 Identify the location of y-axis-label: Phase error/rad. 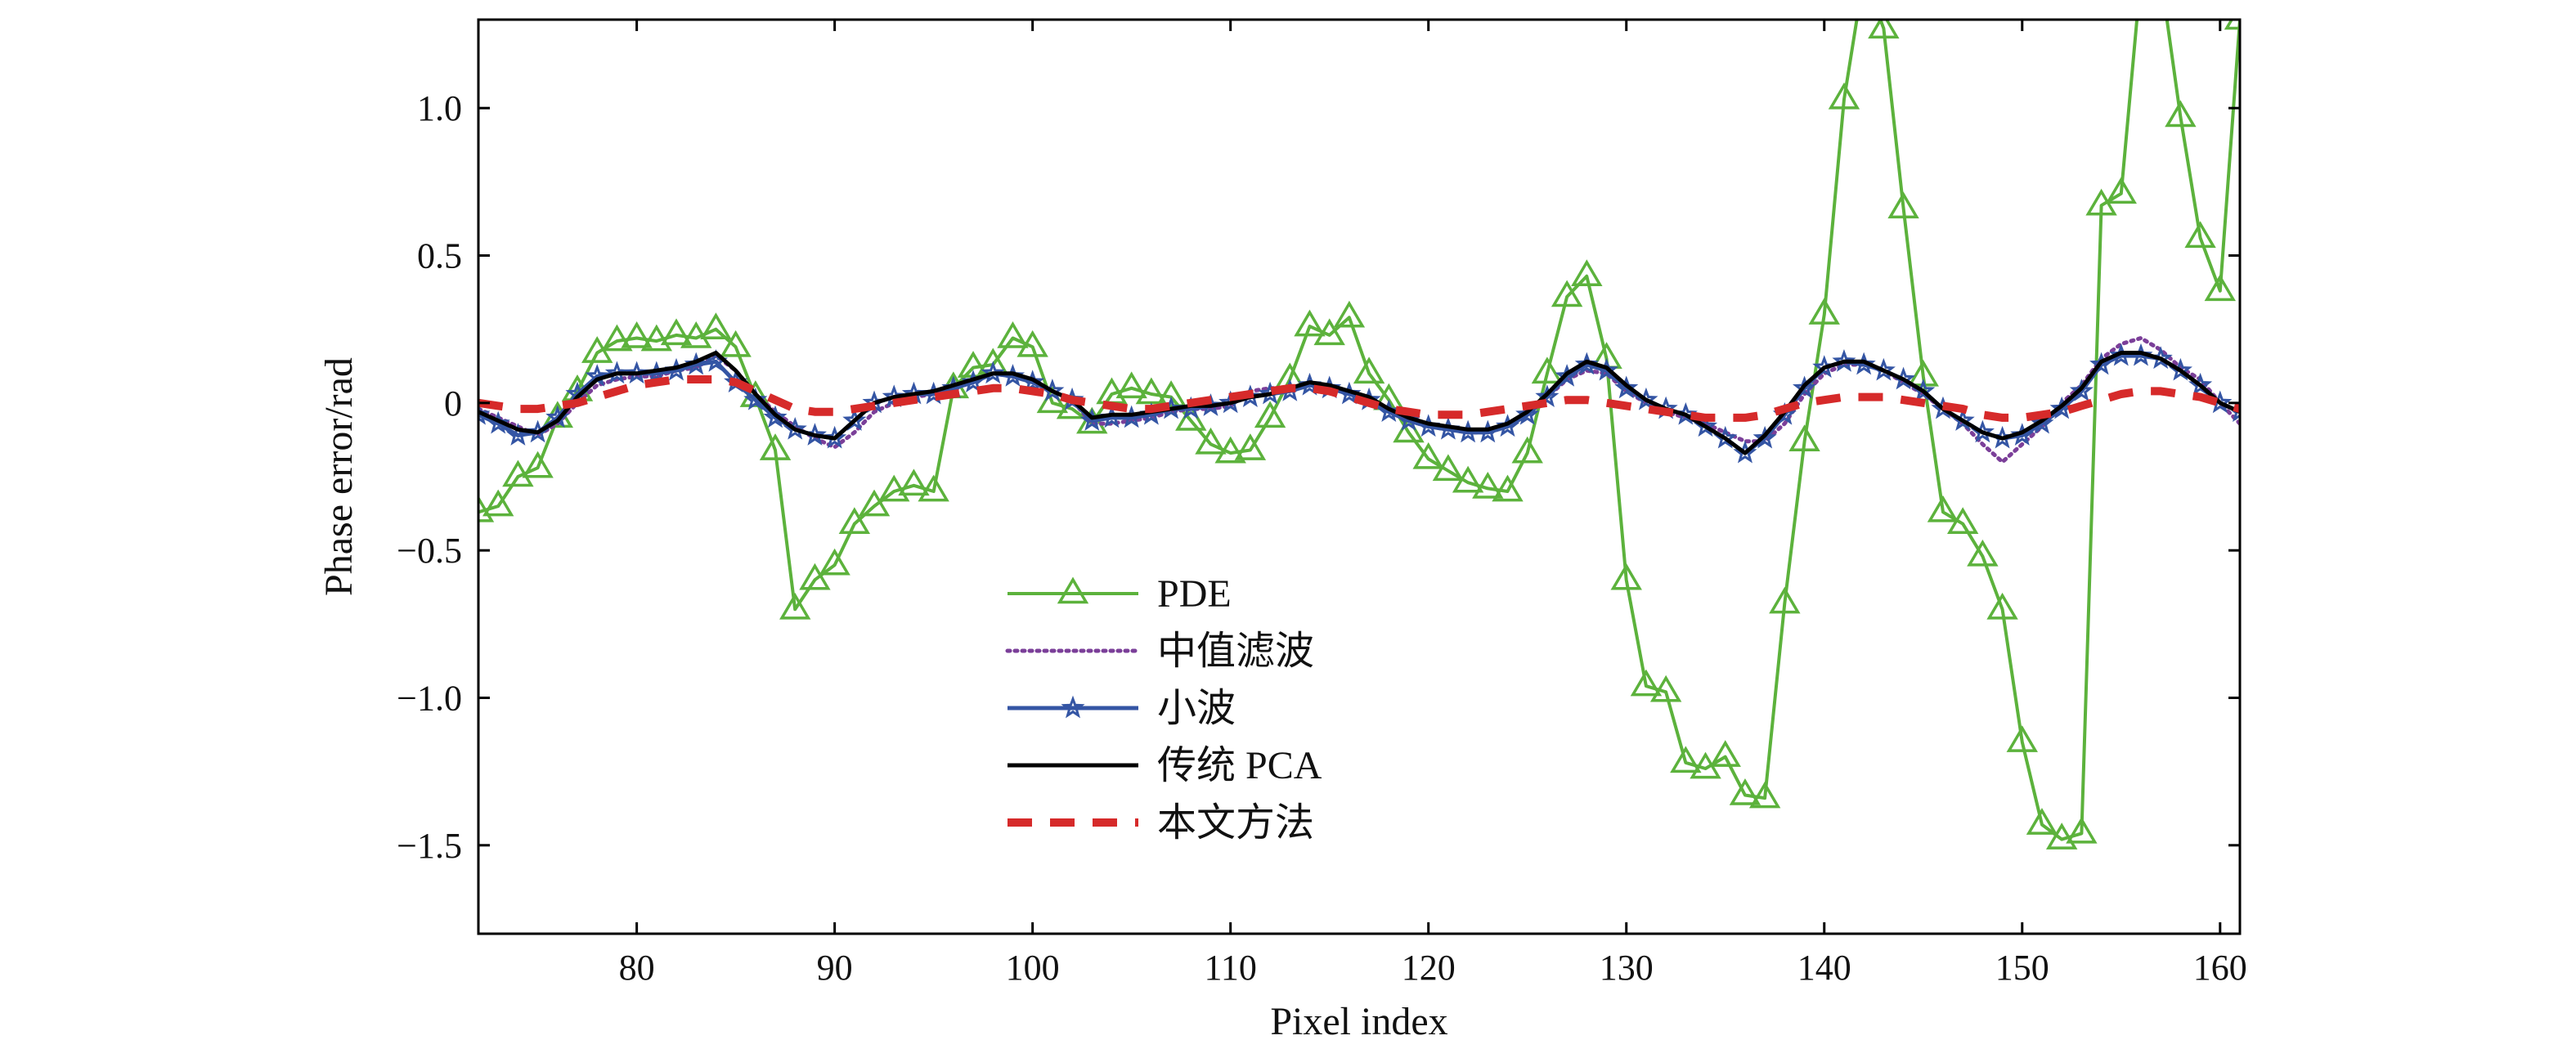
(339, 476).